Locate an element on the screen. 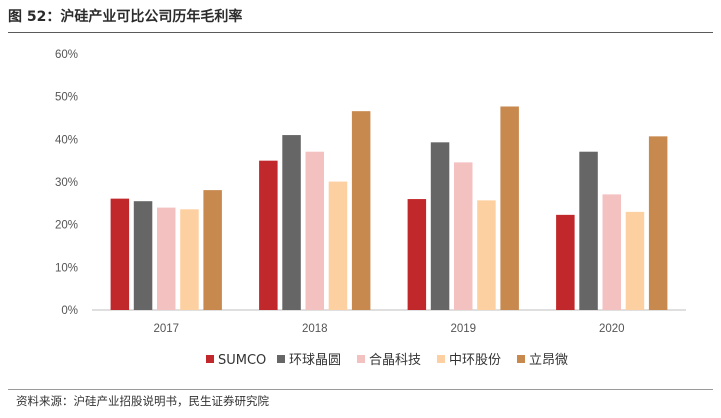 Image resolution: width=721 pixels, height=418 pixels. y-tick-label: 40% is located at coordinates (66, 140).